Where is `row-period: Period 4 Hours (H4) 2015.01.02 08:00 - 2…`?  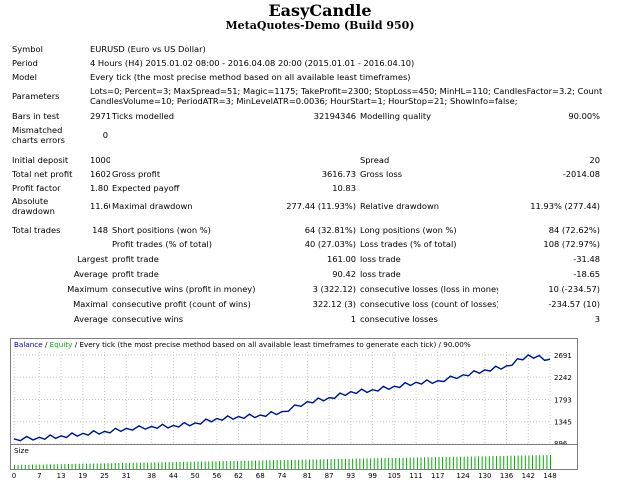 row-period: Period 4 Hours (H4) 2015.01.02 08:00 - 2… is located at coordinates (306, 63).